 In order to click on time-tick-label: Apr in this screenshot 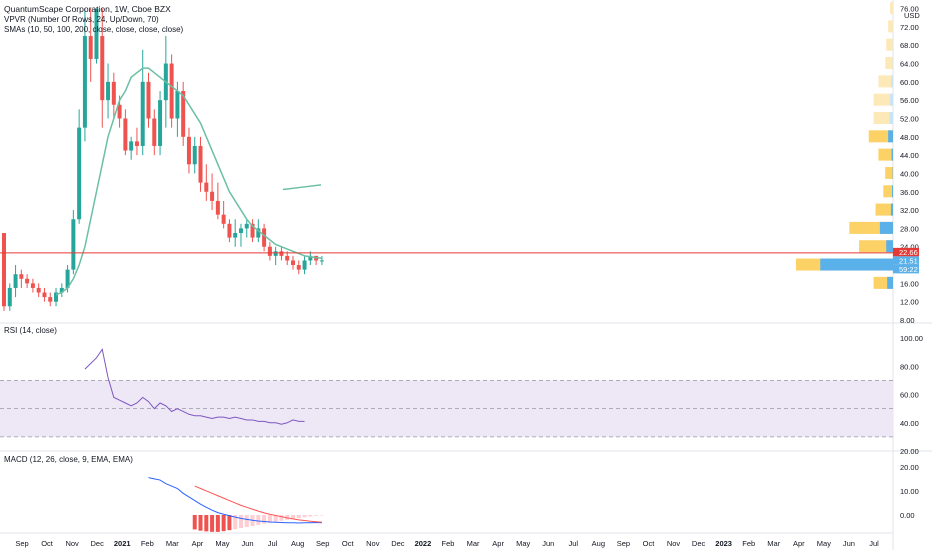, I will do `click(198, 543)`.